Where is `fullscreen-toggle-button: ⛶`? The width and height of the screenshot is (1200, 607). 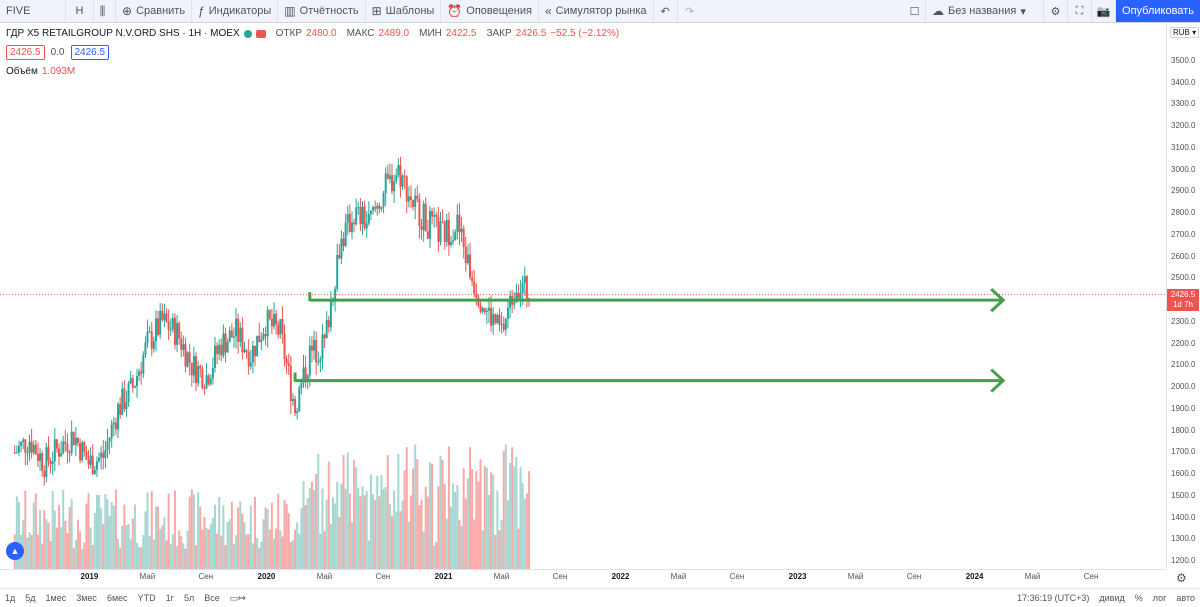 fullscreen-toggle-button: ⛶ is located at coordinates (1080, 11).